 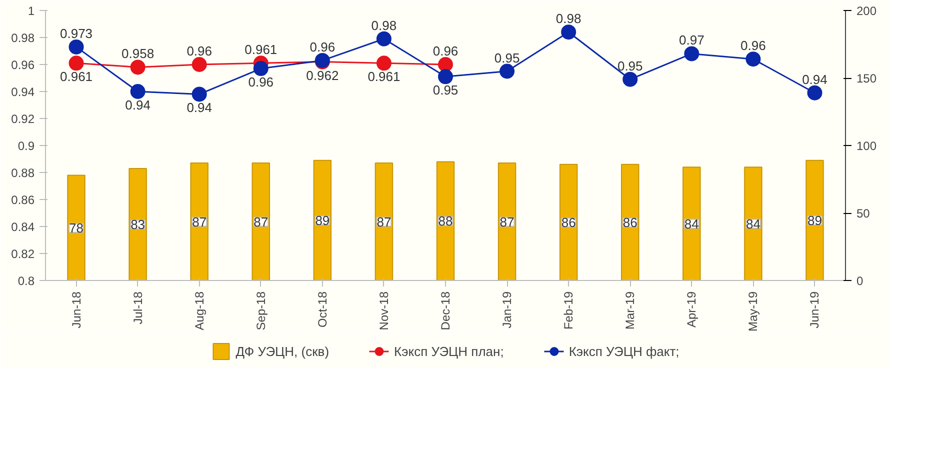 What do you see at coordinates (137, 307) in the screenshot?
I see `x-tick-label: Jul-18` at bounding box center [137, 307].